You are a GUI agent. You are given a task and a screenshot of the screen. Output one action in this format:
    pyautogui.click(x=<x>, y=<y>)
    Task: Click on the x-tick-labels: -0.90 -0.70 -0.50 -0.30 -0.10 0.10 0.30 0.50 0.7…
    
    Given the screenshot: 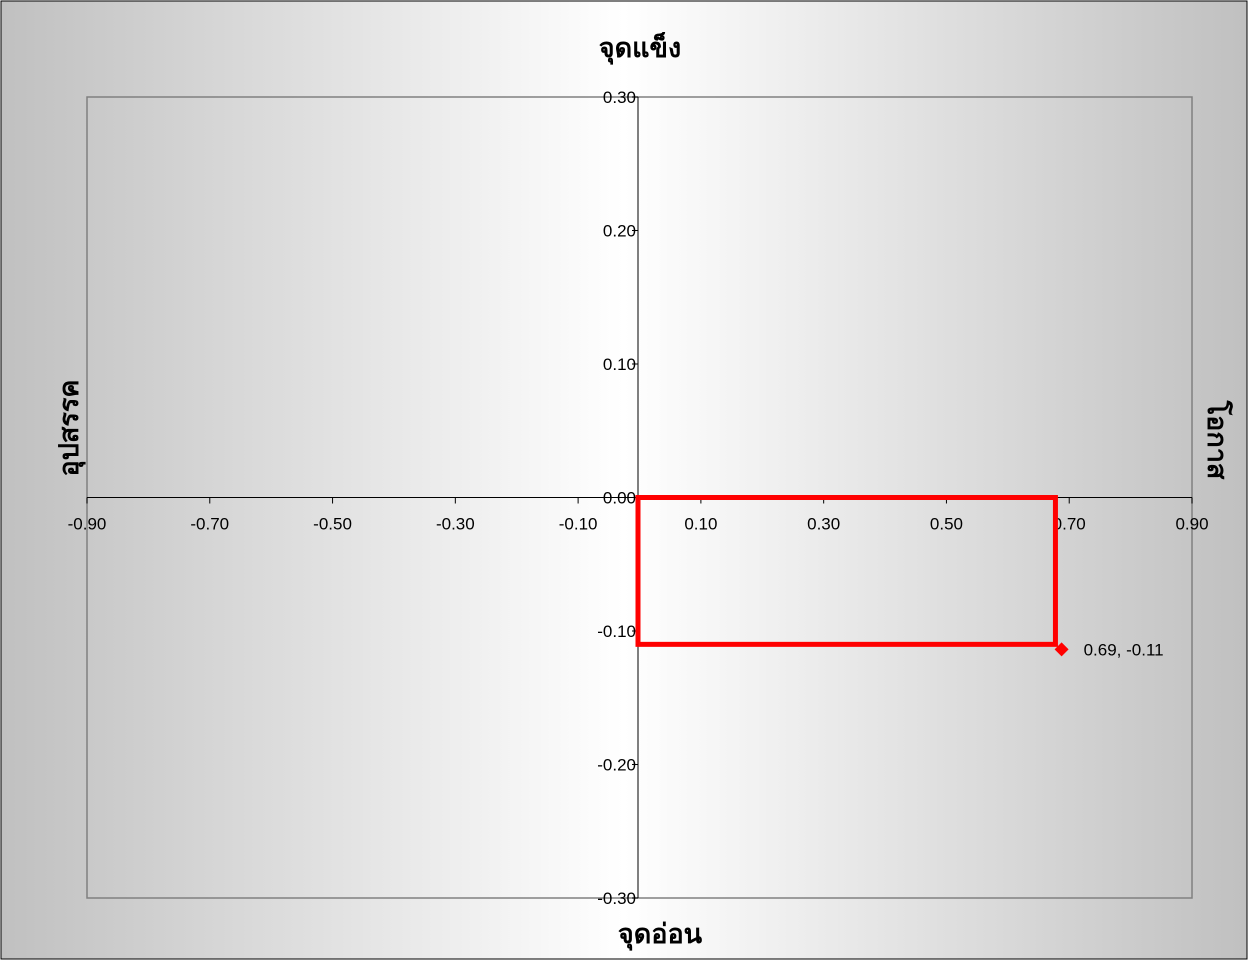 What is the action you would take?
    pyautogui.click(x=638, y=524)
    